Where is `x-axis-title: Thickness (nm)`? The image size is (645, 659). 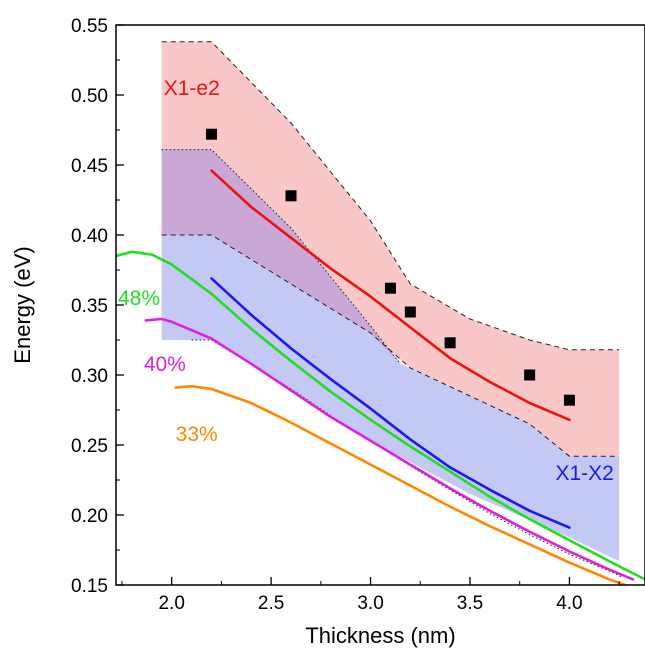
x-axis-title: Thickness (nm) is located at coordinates (380, 635).